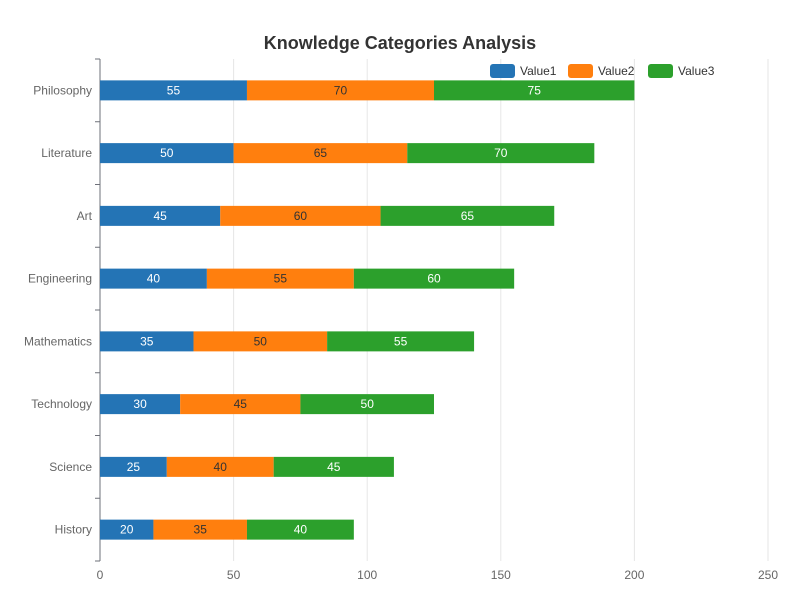  Describe the element at coordinates (62, 90) in the screenshot. I see `y-category-label: Philosophy` at that location.